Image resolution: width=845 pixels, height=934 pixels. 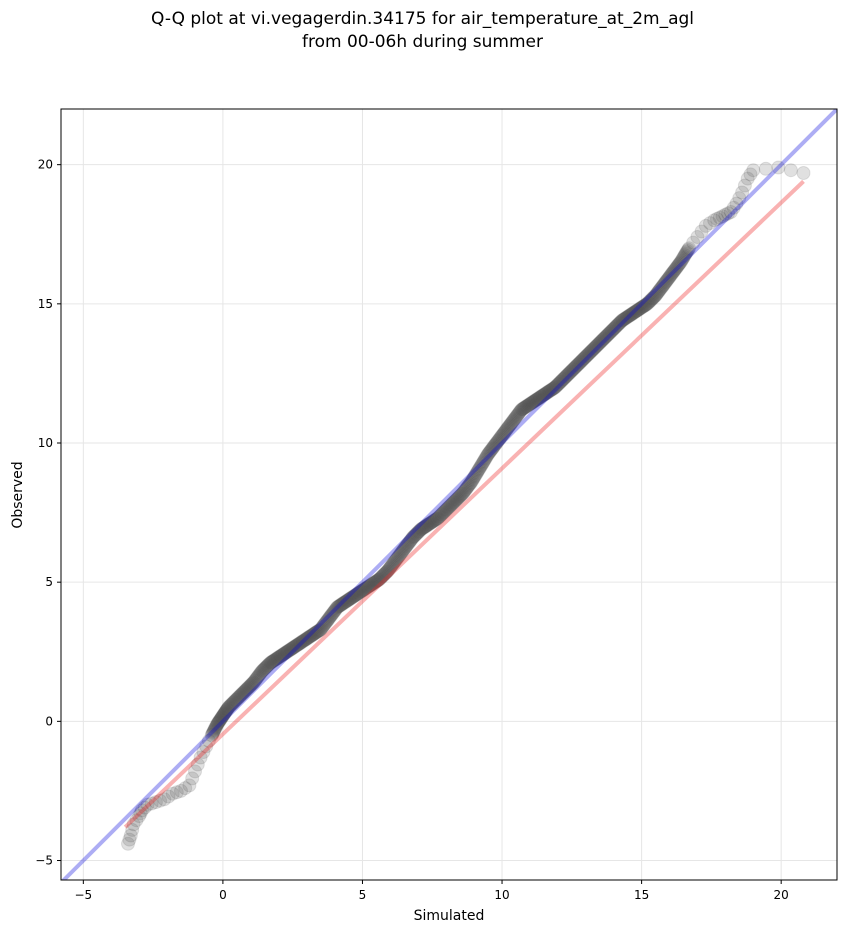 I want to click on x-tick-label: 0, so click(x=223, y=895).